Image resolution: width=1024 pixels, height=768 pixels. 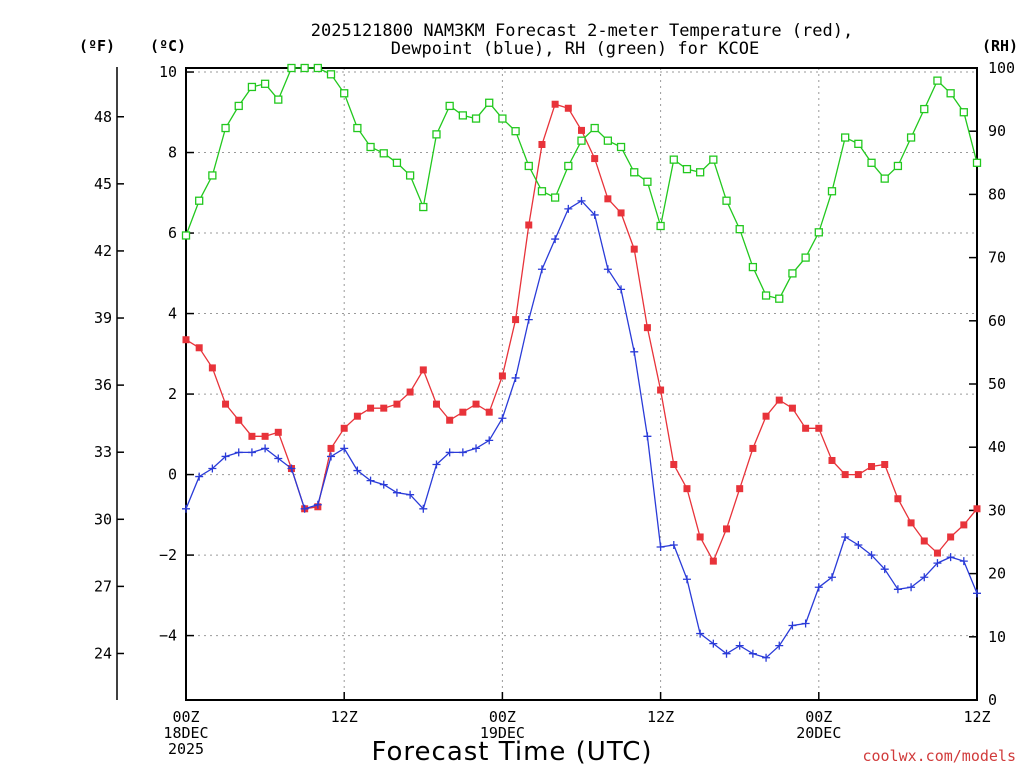 I want to click on celsius-tick-label: 8, so click(x=172, y=153).